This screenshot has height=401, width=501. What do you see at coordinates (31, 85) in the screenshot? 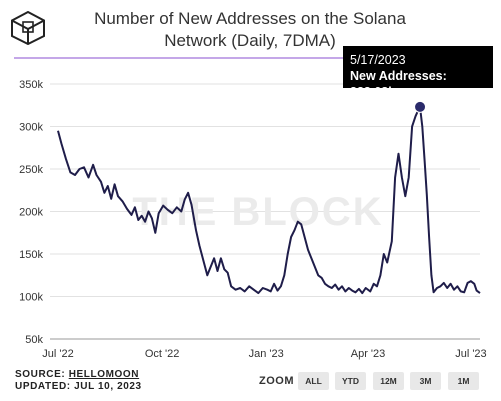
I see `y-tick-label: 350k` at bounding box center [31, 85].